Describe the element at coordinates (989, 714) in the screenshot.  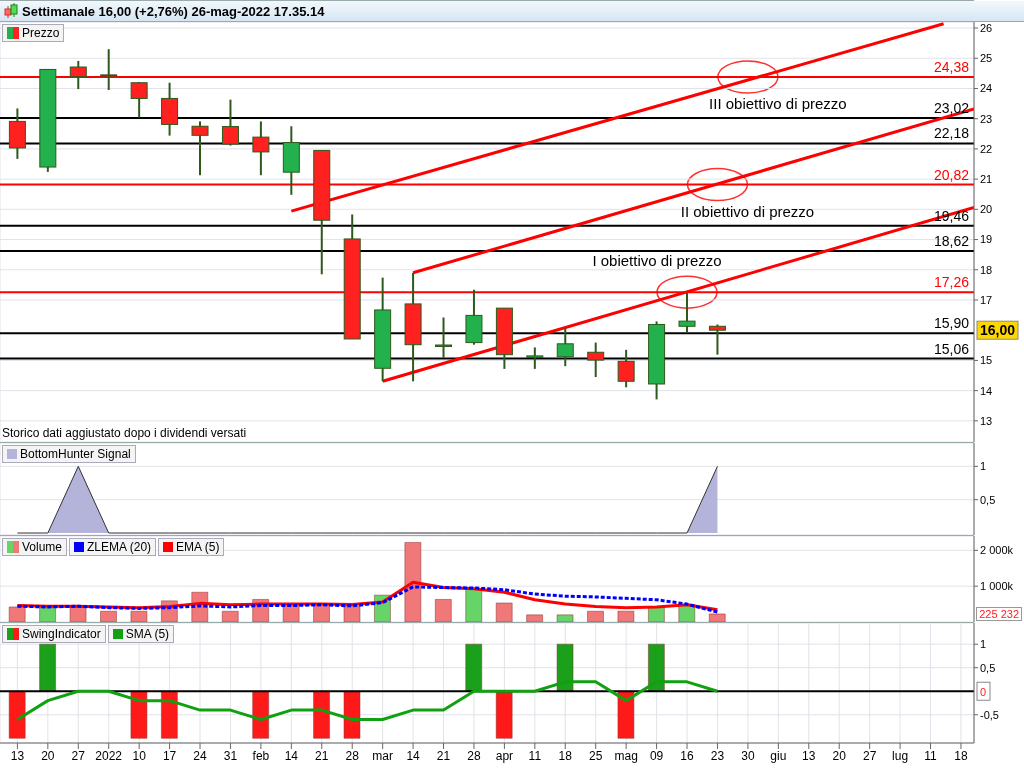
I see `y-tick-label: -0,5` at that location.